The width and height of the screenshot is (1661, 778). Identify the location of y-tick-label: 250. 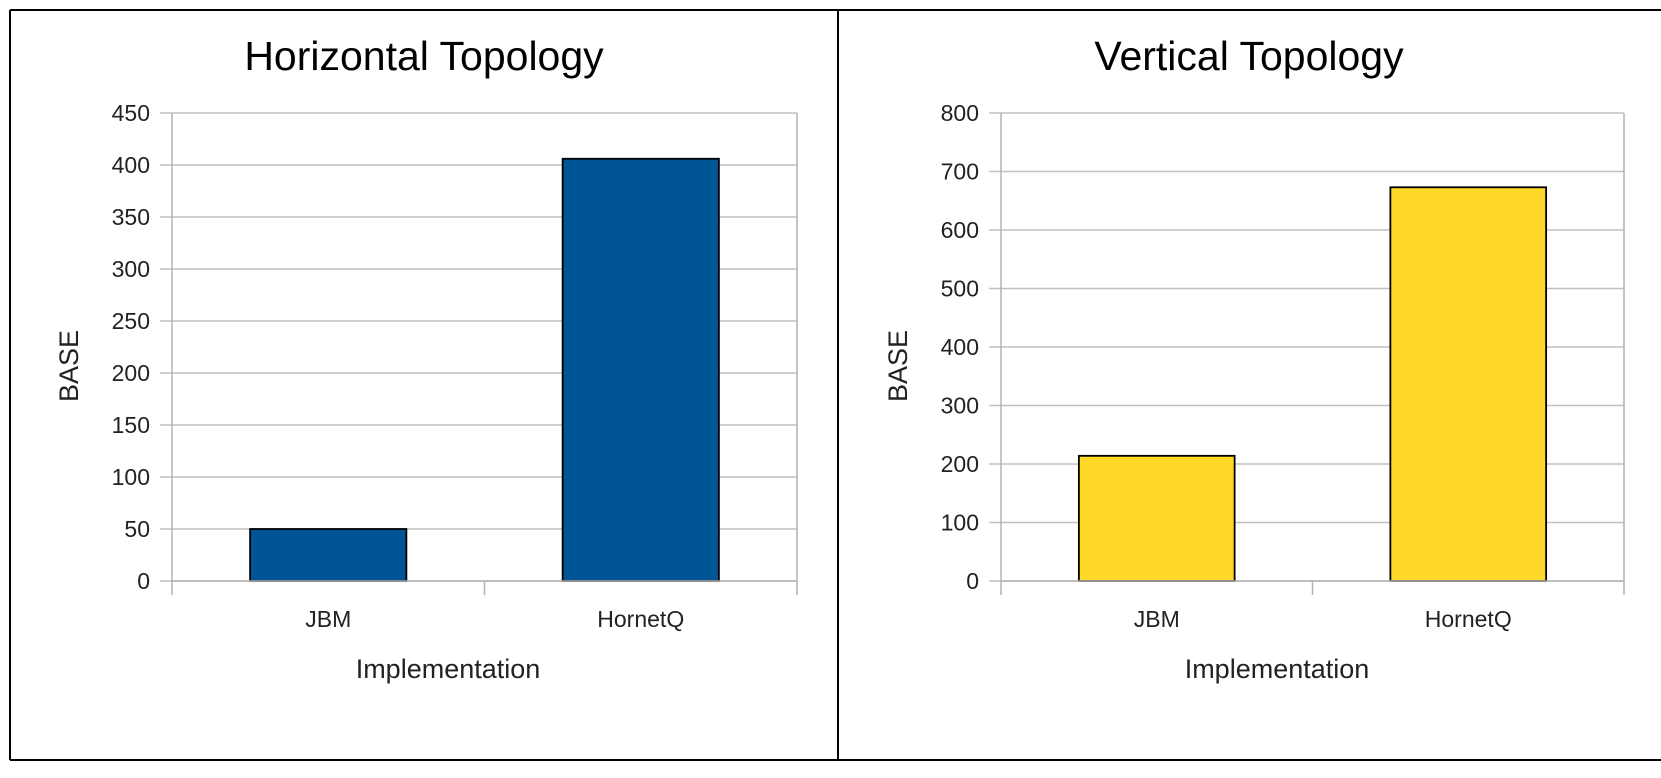
(131, 321).